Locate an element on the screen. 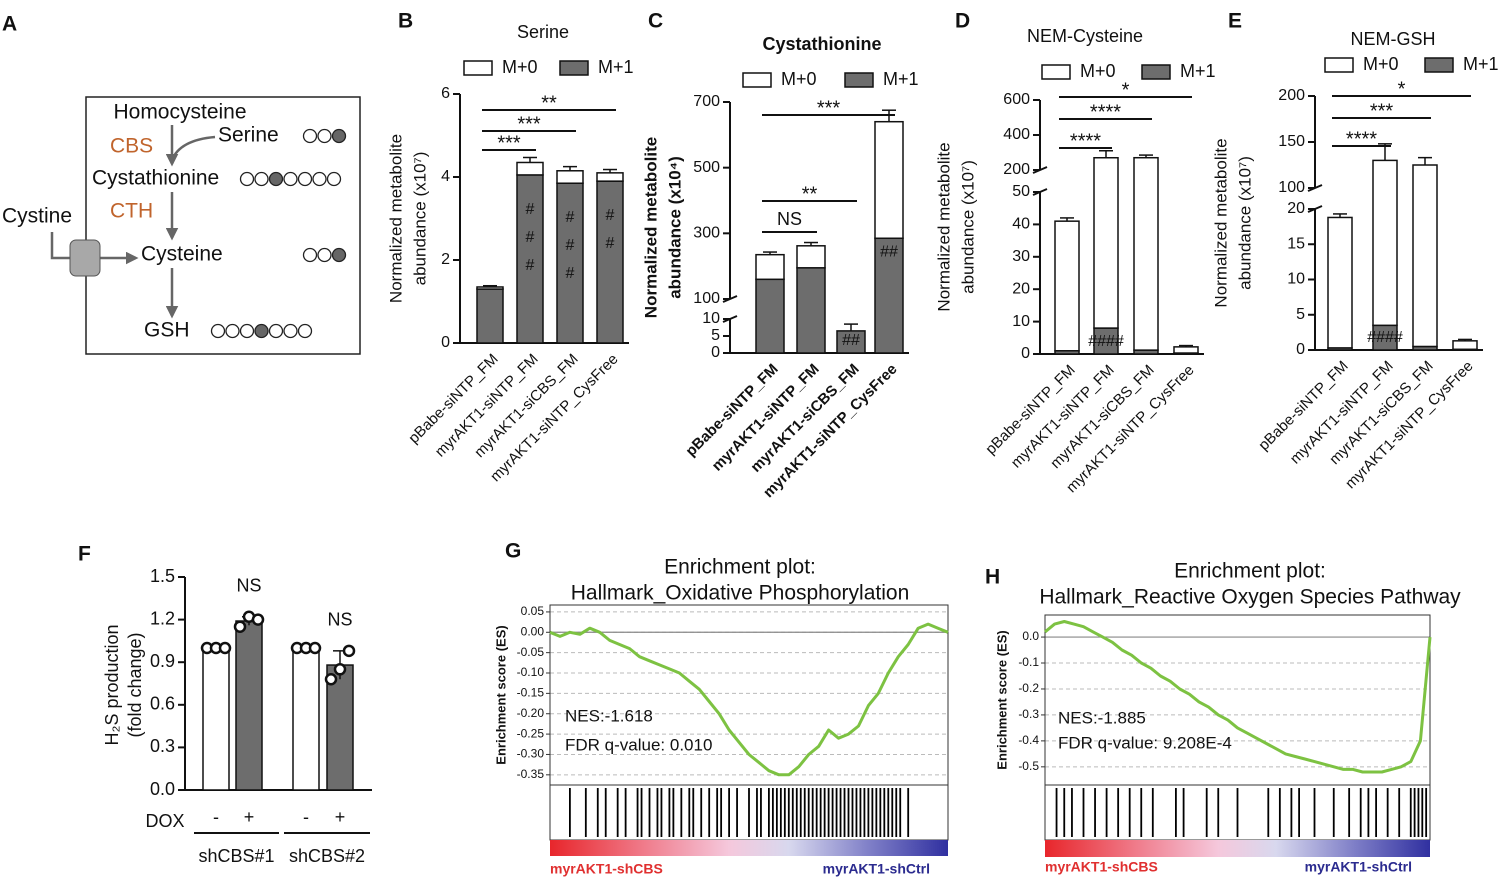 This screenshot has height=880, width=1500. y-tick-label: 300 is located at coordinates (706, 233).